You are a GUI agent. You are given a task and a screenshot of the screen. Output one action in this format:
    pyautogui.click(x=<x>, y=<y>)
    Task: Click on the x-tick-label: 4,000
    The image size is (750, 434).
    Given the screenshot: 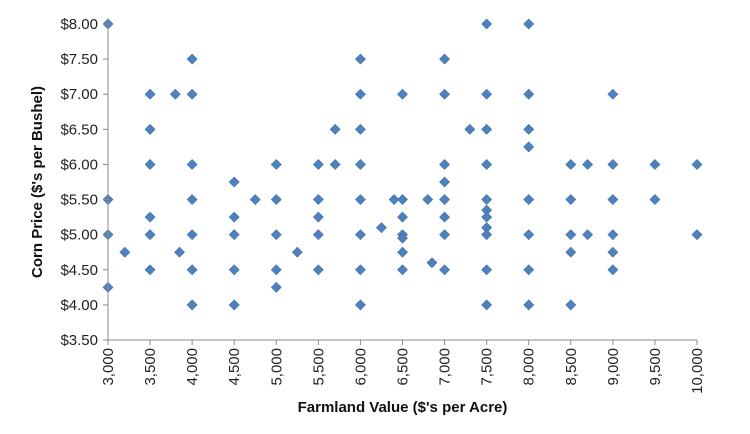 What is the action you would take?
    pyautogui.click(x=192, y=367)
    